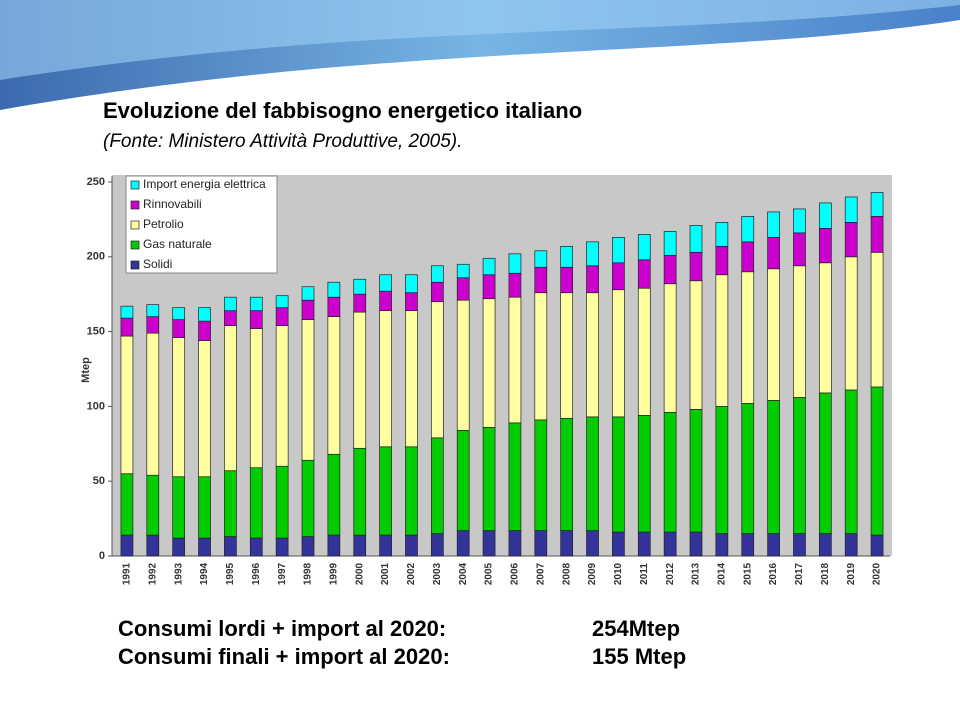  What do you see at coordinates (618, 573) in the screenshot?
I see `x-tick-label: 2010` at bounding box center [618, 573].